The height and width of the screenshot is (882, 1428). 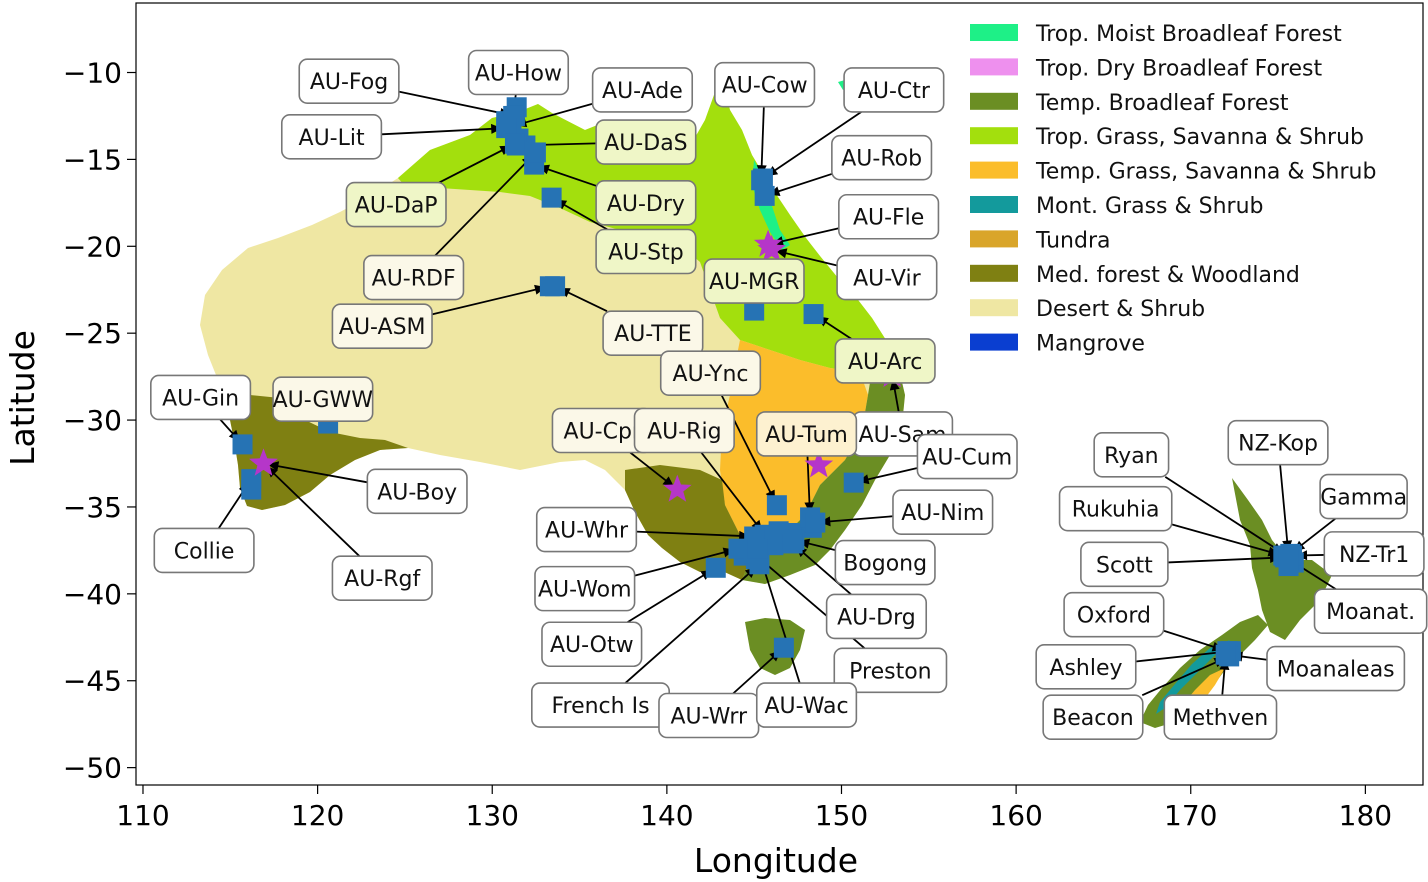 I want to click on label-text: AU-Rig, so click(x=684, y=431).